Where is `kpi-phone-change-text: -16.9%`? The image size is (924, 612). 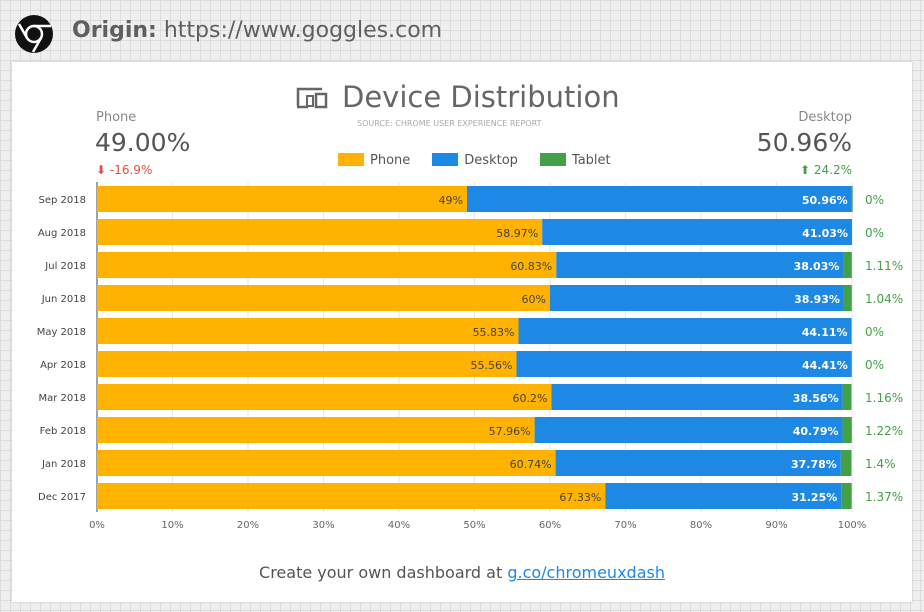 kpi-phone-change-text: -16.9% is located at coordinates (131, 170).